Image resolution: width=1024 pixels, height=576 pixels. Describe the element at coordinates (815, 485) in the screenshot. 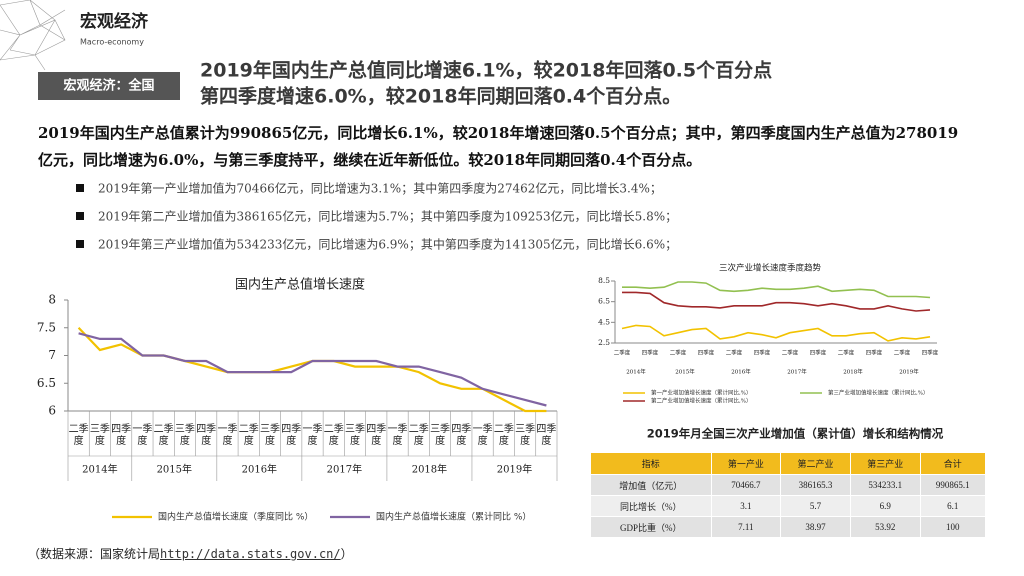

I see `table-cell: 386165.3` at that location.